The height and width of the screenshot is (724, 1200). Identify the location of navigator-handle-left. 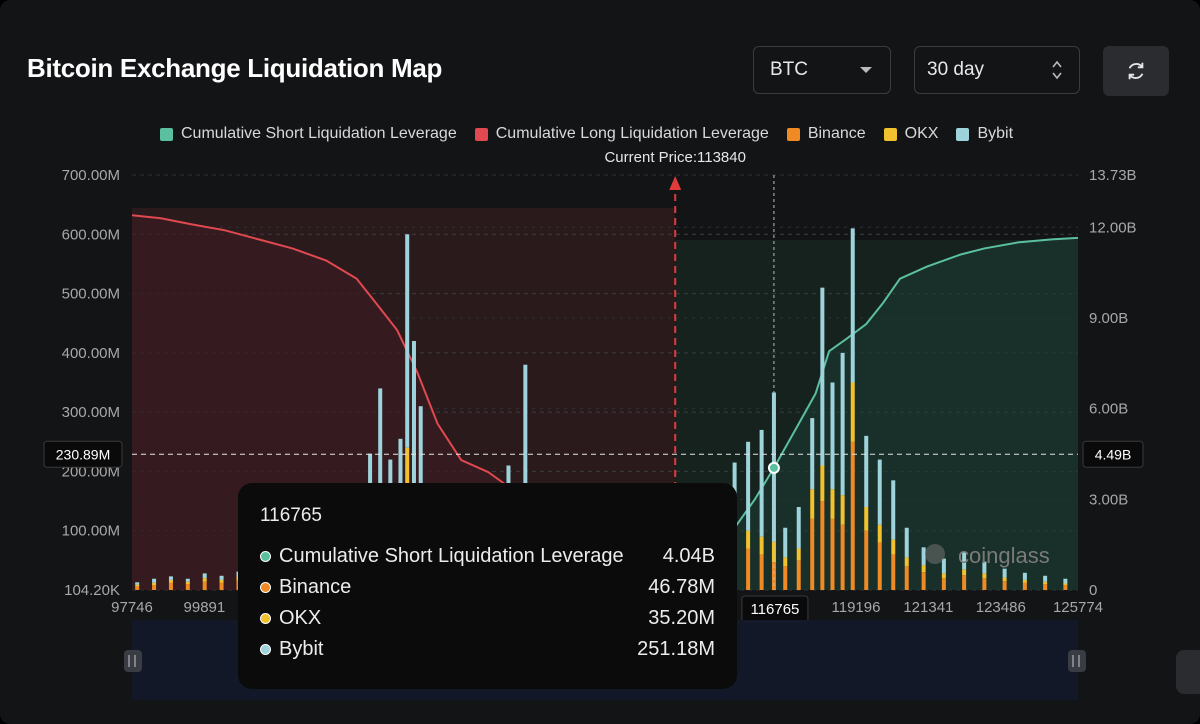
(133, 661).